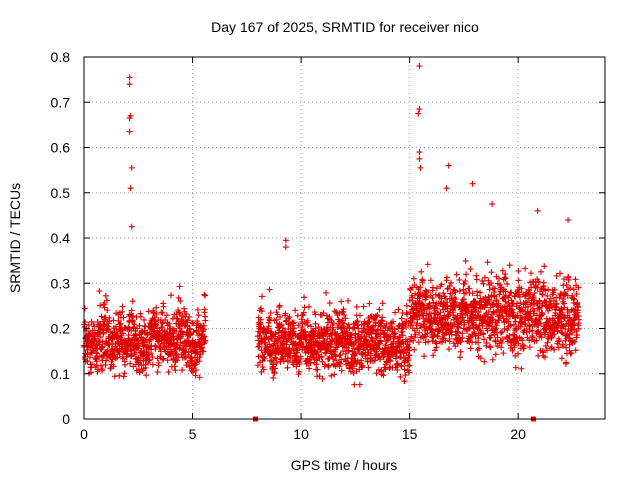 This screenshot has height=480, width=640. I want to click on y-tick-label: 0.2, so click(61, 329).